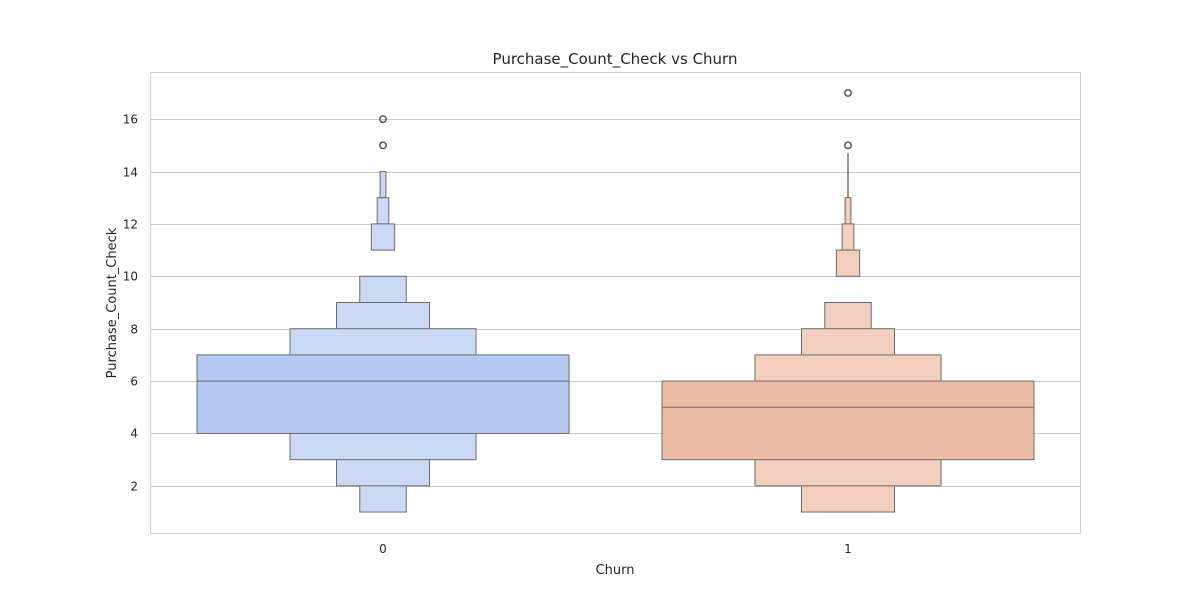  Describe the element at coordinates (615, 570) in the screenshot. I see `x-axis-label: Churn` at that location.